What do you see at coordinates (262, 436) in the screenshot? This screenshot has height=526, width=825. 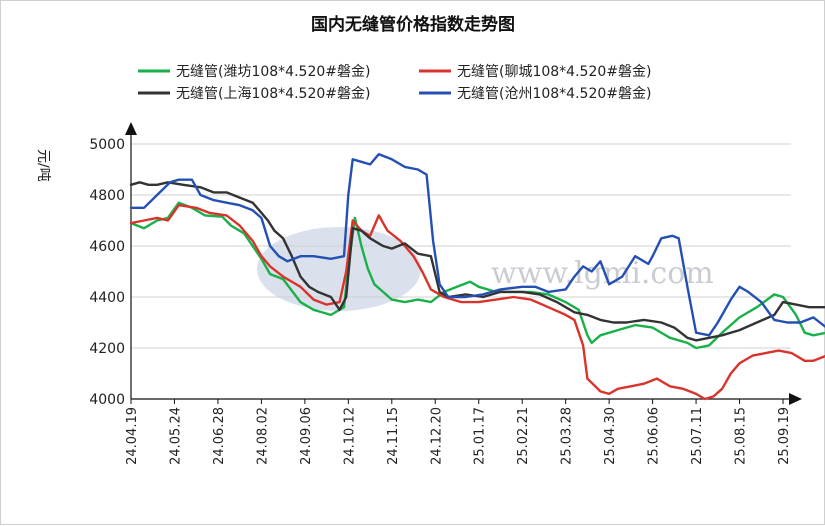 I see `x-tick-label: 24.08.02` at bounding box center [262, 436].